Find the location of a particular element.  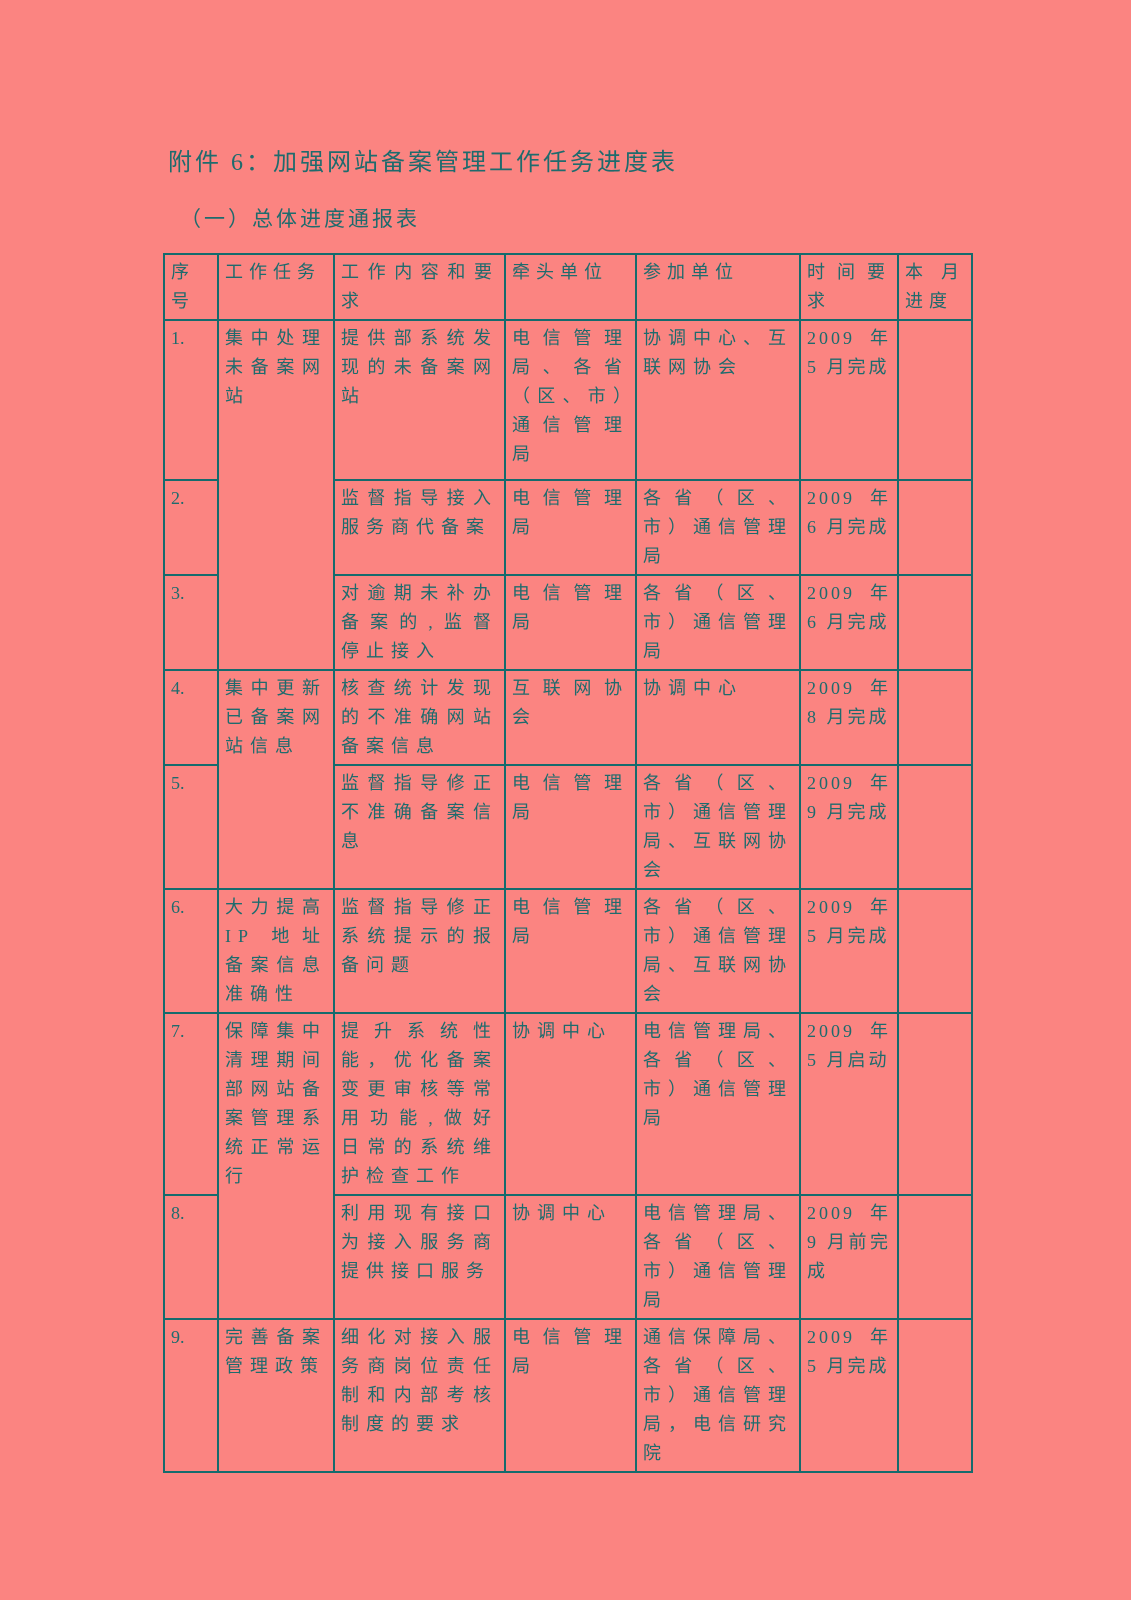

cell-time: 2009 年 8 月完成 is located at coordinates (849, 717).